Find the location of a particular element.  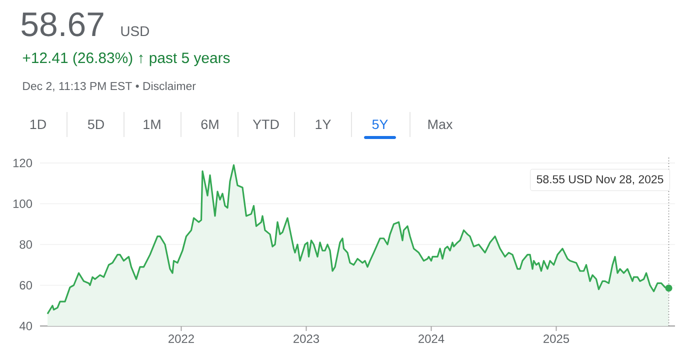

text: 5D is located at coordinates (96, 125).